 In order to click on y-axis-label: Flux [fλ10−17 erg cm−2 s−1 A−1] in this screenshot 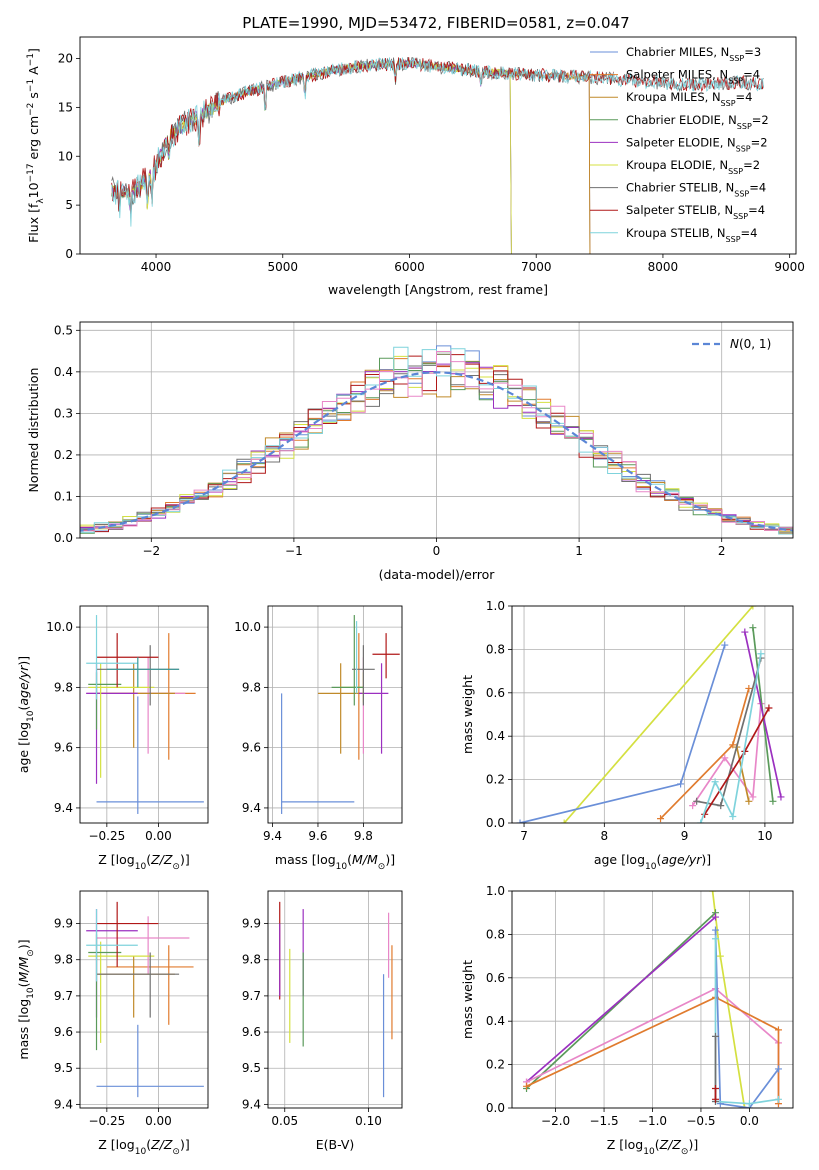, I will do `click(36, 145)`.